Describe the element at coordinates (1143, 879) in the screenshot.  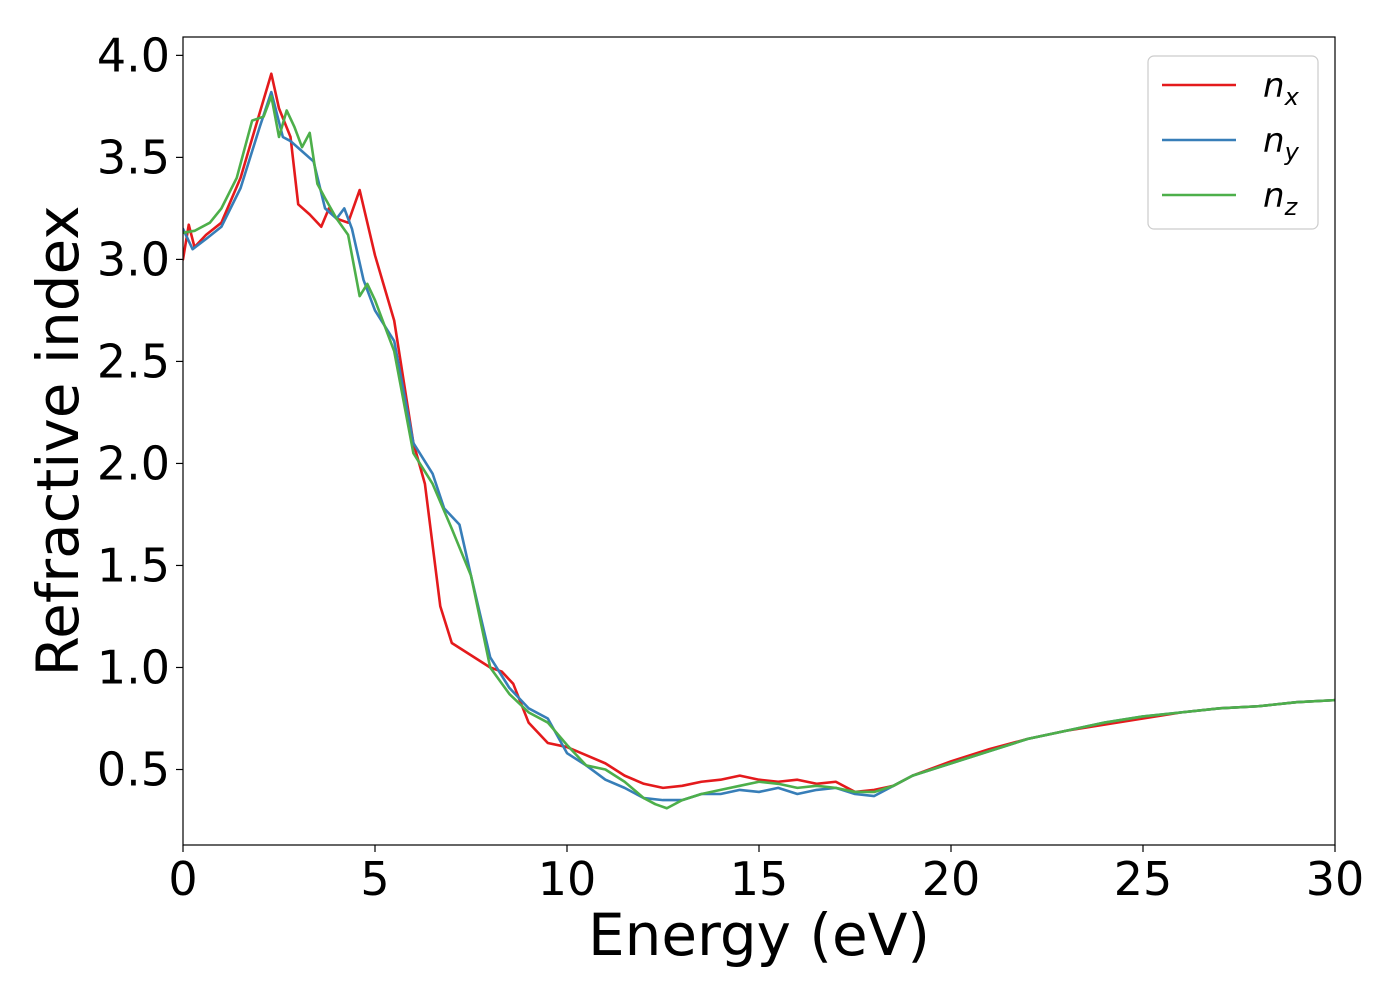
I see `x-tick-label: 25` at that location.